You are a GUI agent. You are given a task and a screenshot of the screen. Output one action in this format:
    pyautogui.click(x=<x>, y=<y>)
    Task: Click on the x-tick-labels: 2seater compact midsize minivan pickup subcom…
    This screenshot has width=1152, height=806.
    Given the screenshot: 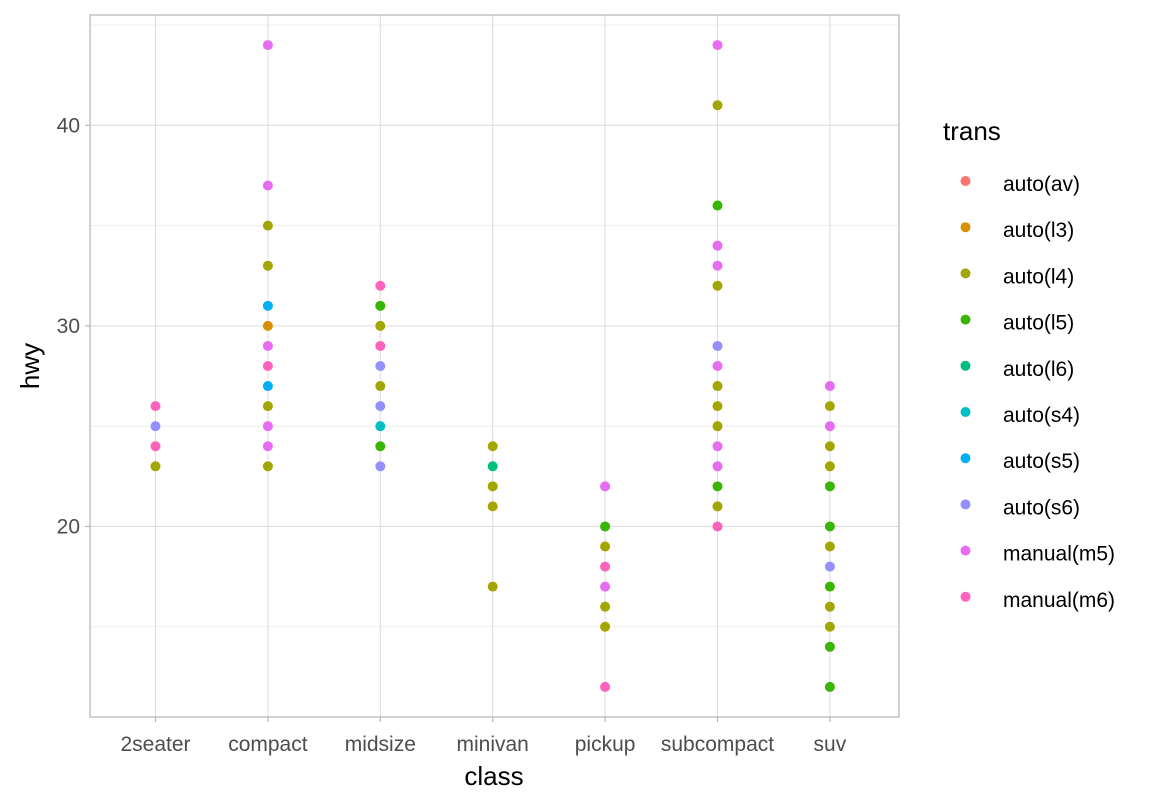 What is the action you would take?
    pyautogui.click(x=483, y=744)
    